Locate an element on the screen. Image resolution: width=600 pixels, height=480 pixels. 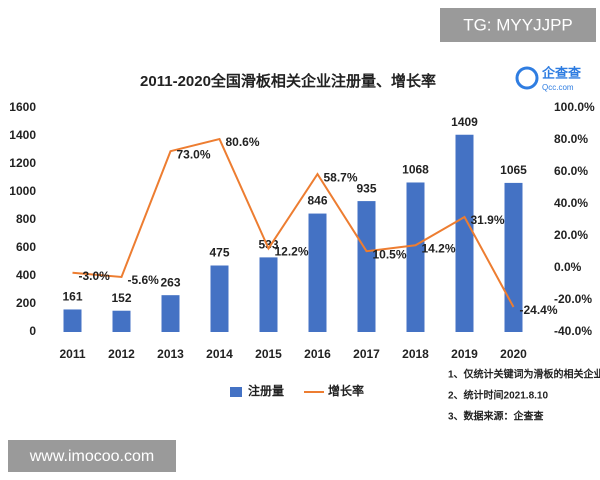
data-label: 935 is located at coordinates (366, 188).